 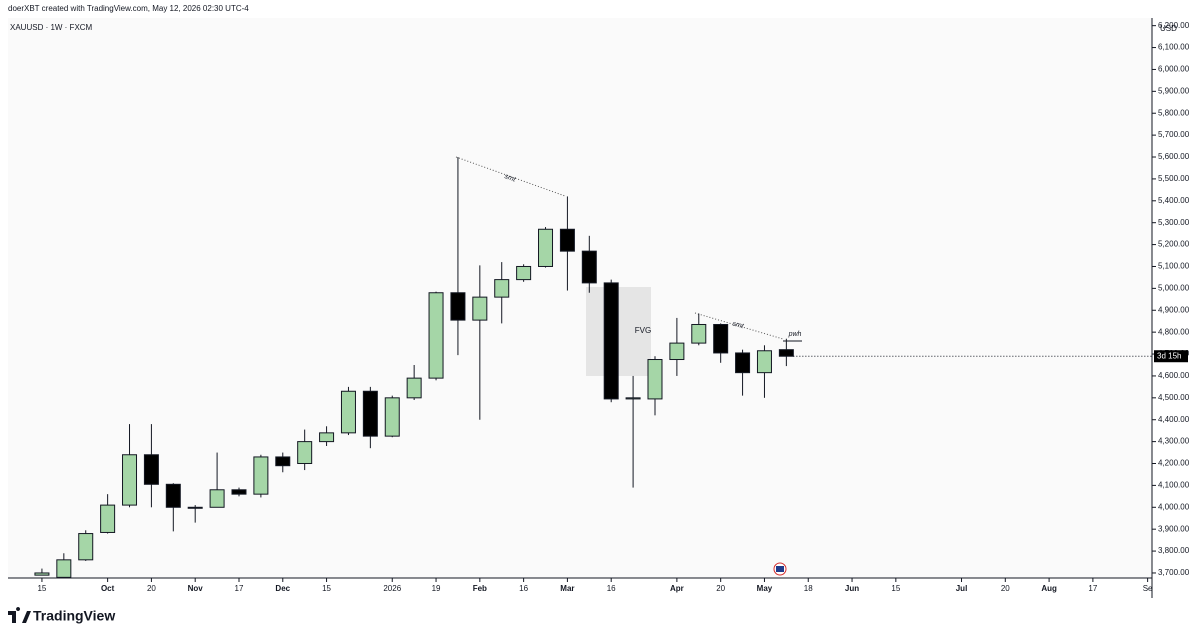 What do you see at coordinates (1174, 485) in the screenshot?
I see `y-tick-label: 4,100.00` at bounding box center [1174, 485].